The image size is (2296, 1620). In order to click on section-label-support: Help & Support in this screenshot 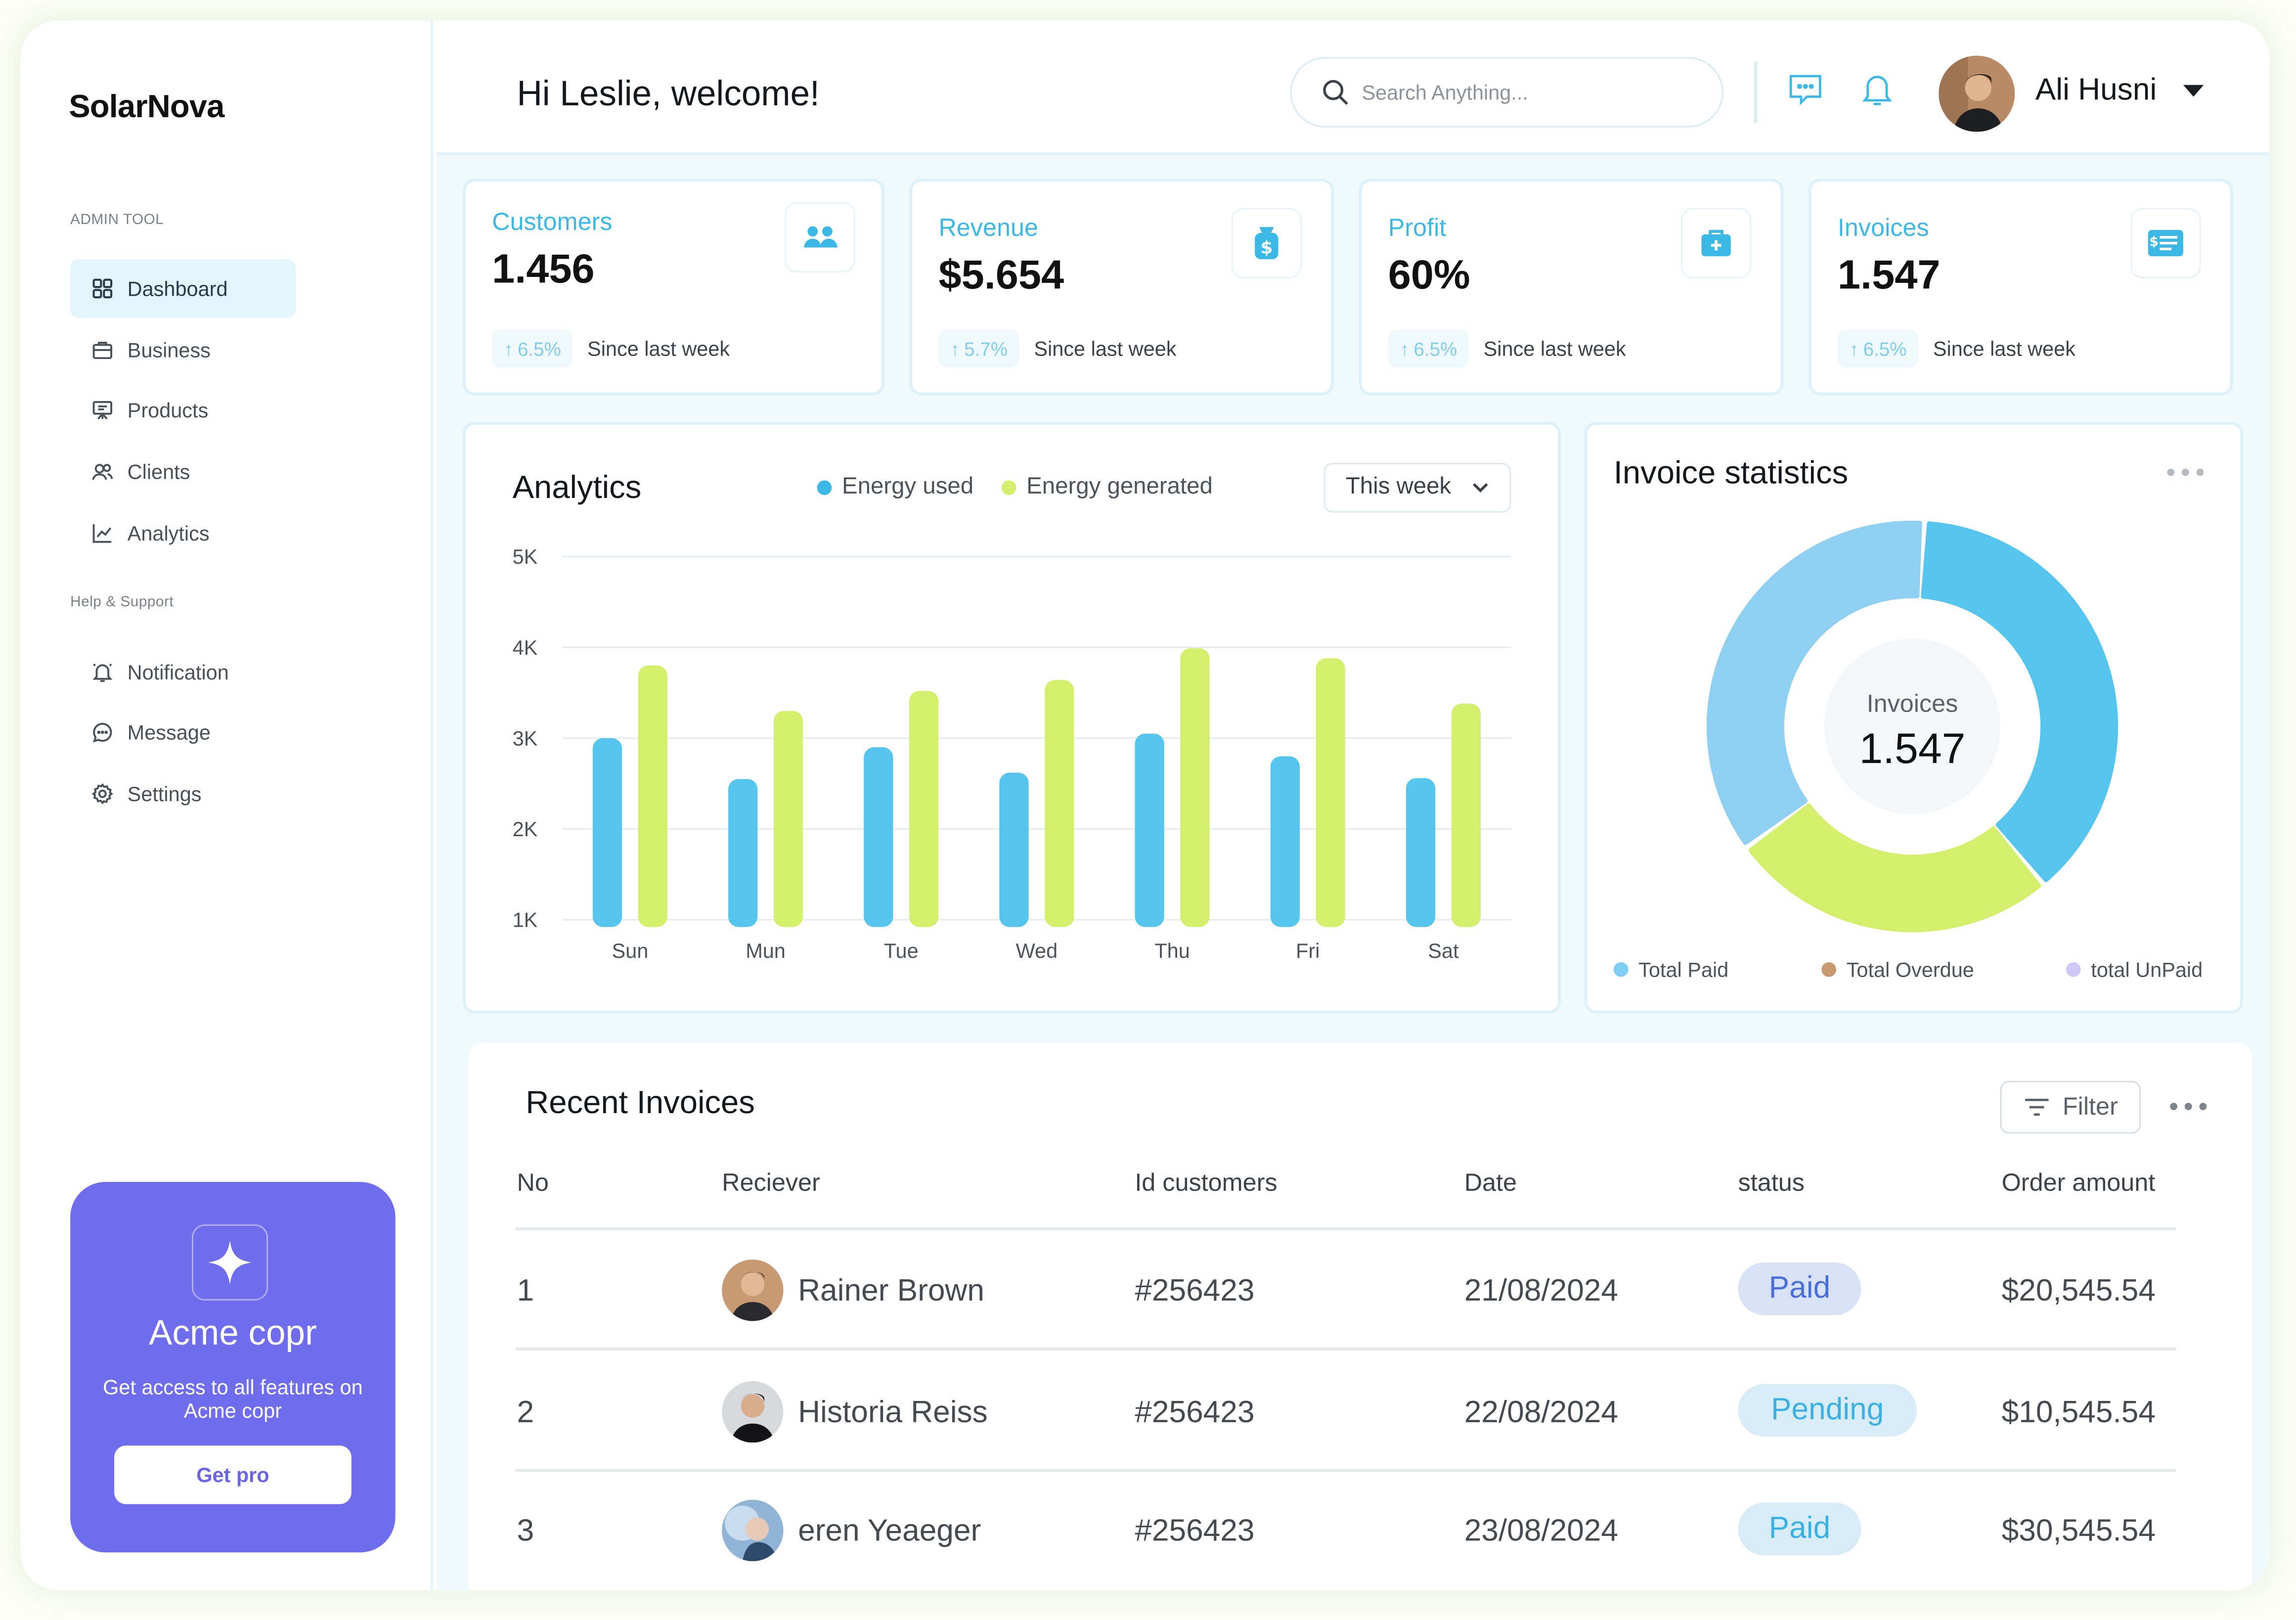, I will do `click(122, 602)`.